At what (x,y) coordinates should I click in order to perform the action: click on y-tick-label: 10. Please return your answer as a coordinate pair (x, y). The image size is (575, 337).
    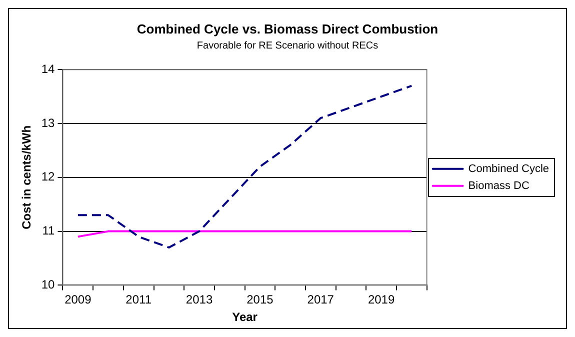
    Looking at the image, I should click on (48, 285).